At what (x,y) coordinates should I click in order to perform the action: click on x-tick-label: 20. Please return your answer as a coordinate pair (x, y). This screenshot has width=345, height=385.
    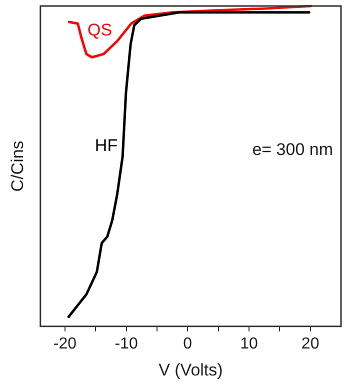
    Looking at the image, I should click on (310, 343).